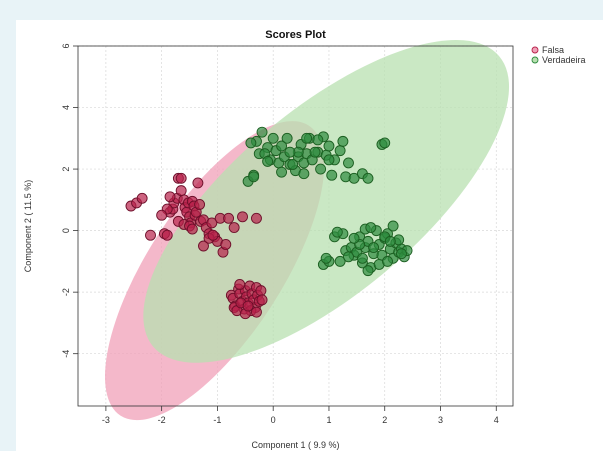 This screenshot has width=603, height=451. I want to click on y-tick-label: 2, so click(66, 169).